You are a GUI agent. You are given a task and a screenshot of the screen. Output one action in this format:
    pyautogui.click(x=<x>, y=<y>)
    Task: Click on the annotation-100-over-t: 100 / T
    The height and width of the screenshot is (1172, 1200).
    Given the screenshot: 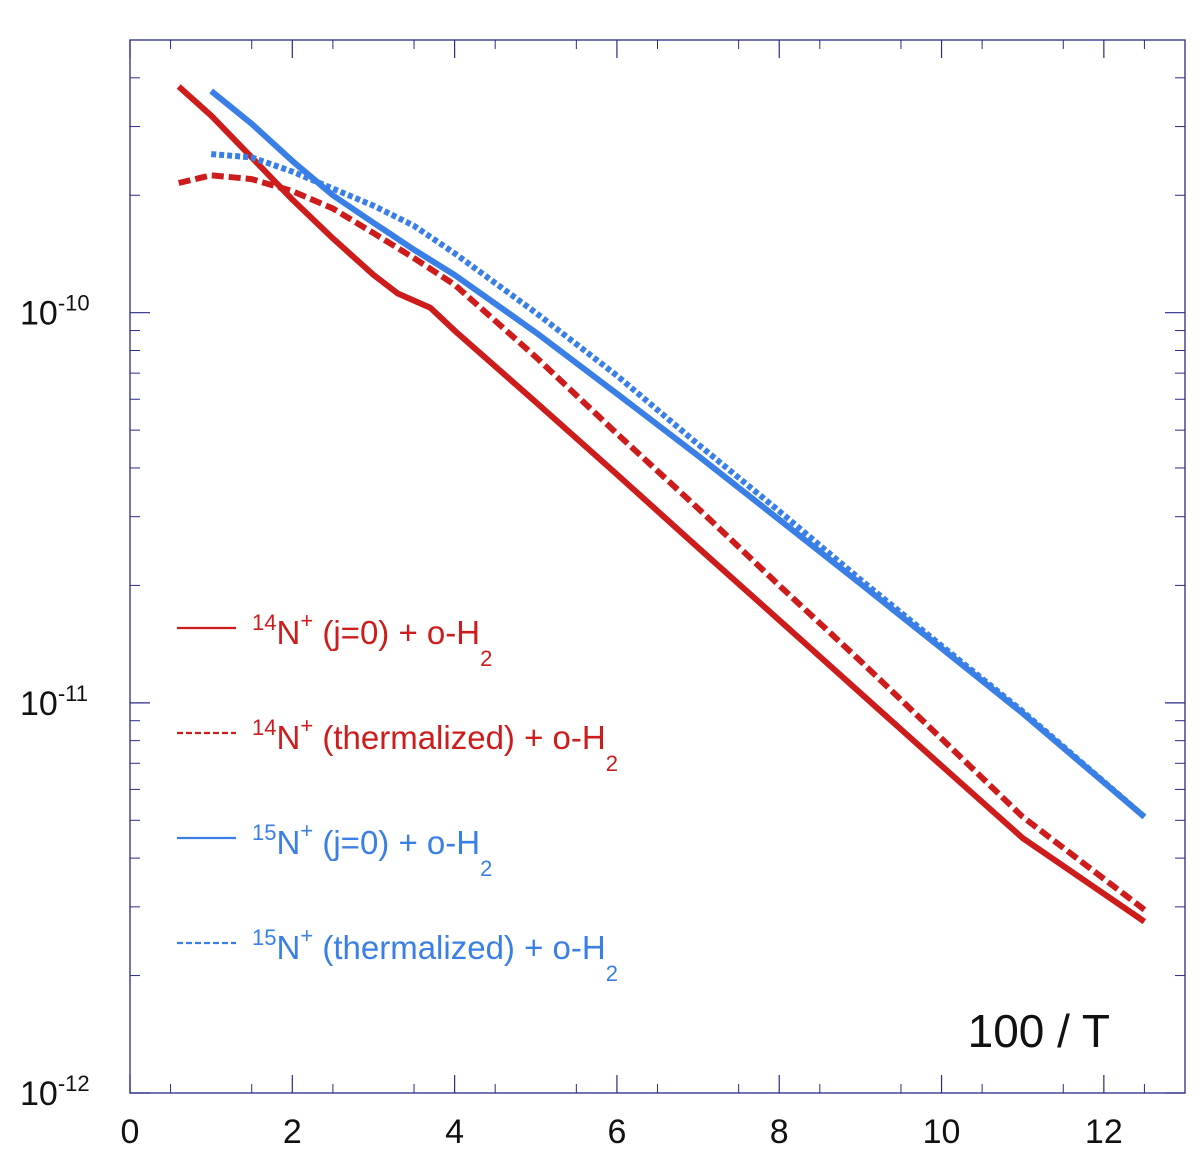 What is the action you would take?
    pyautogui.click(x=1039, y=1031)
    